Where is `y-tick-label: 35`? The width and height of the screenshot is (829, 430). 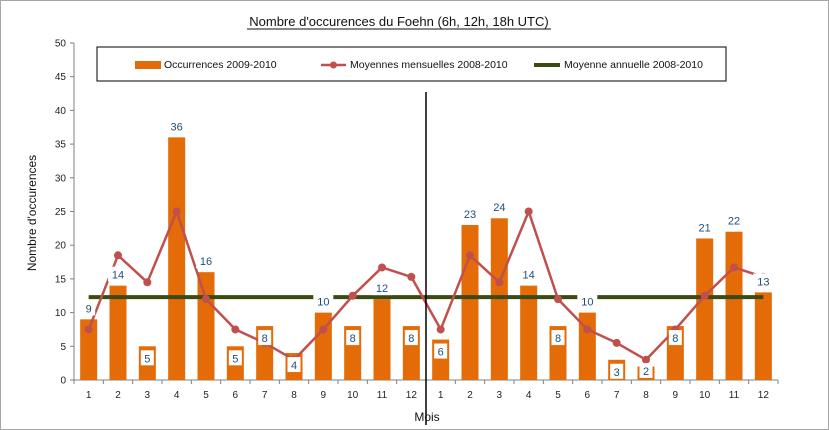
y-tick-label: 35 is located at coordinates (61, 145).